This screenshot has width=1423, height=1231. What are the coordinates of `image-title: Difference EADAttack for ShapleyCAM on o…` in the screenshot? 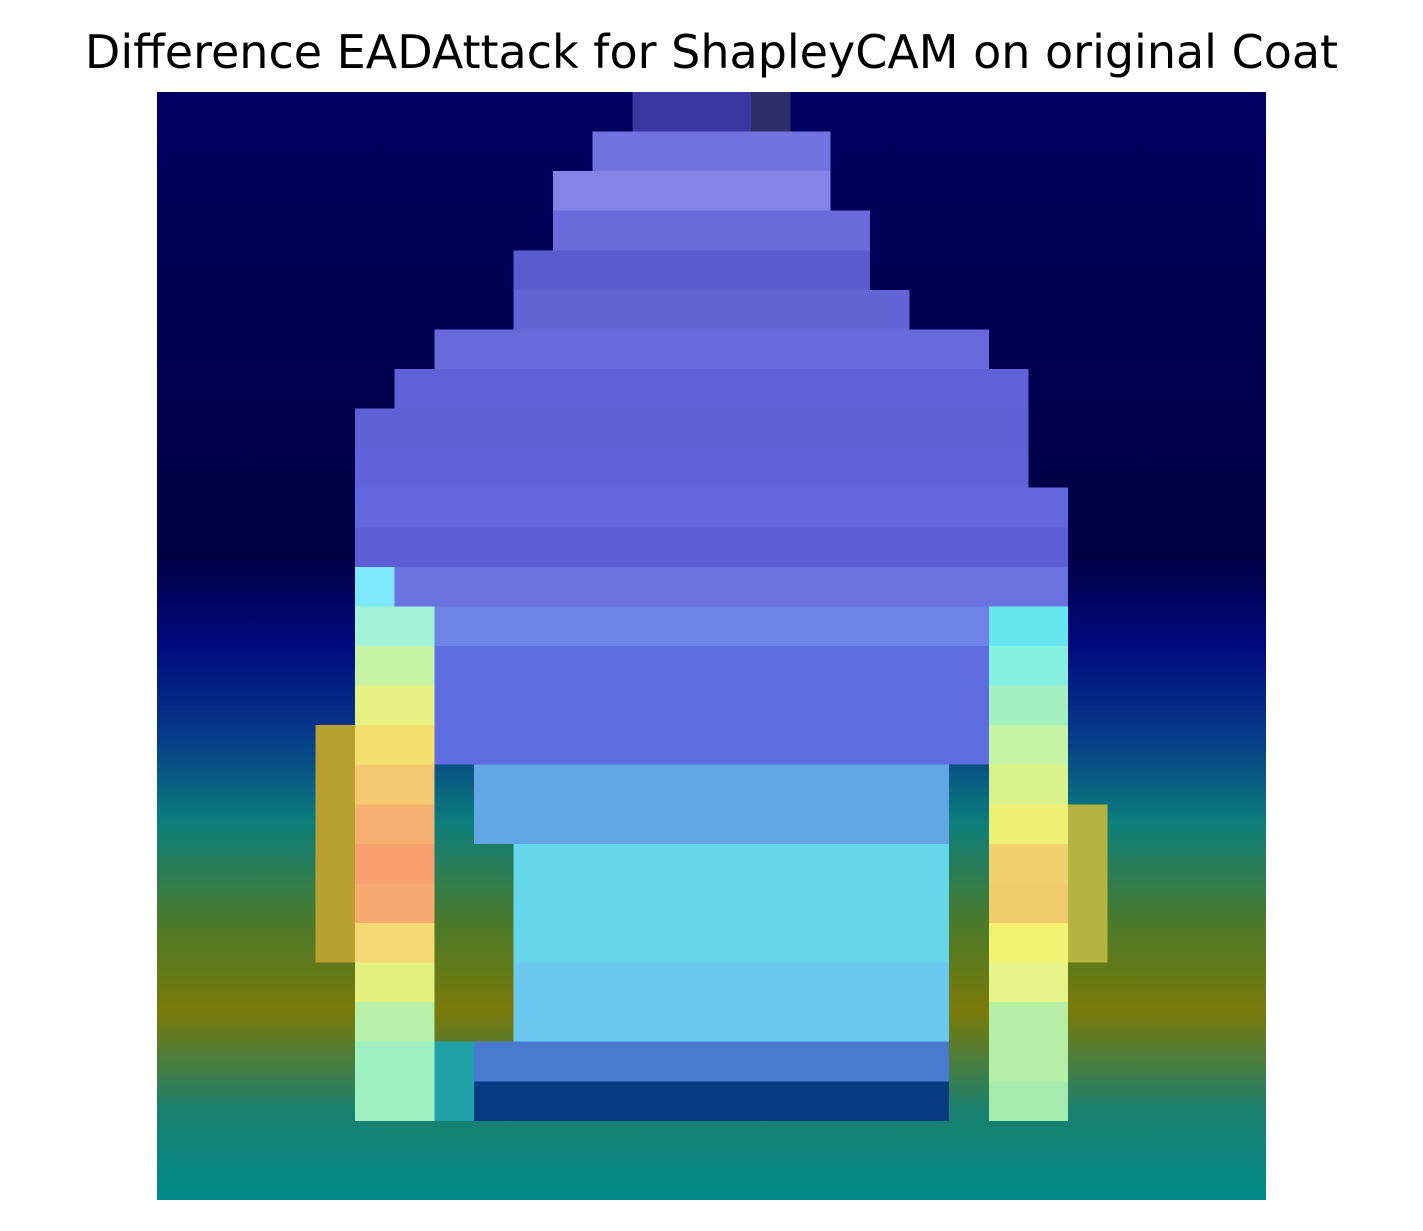 It's located at (711, 52).